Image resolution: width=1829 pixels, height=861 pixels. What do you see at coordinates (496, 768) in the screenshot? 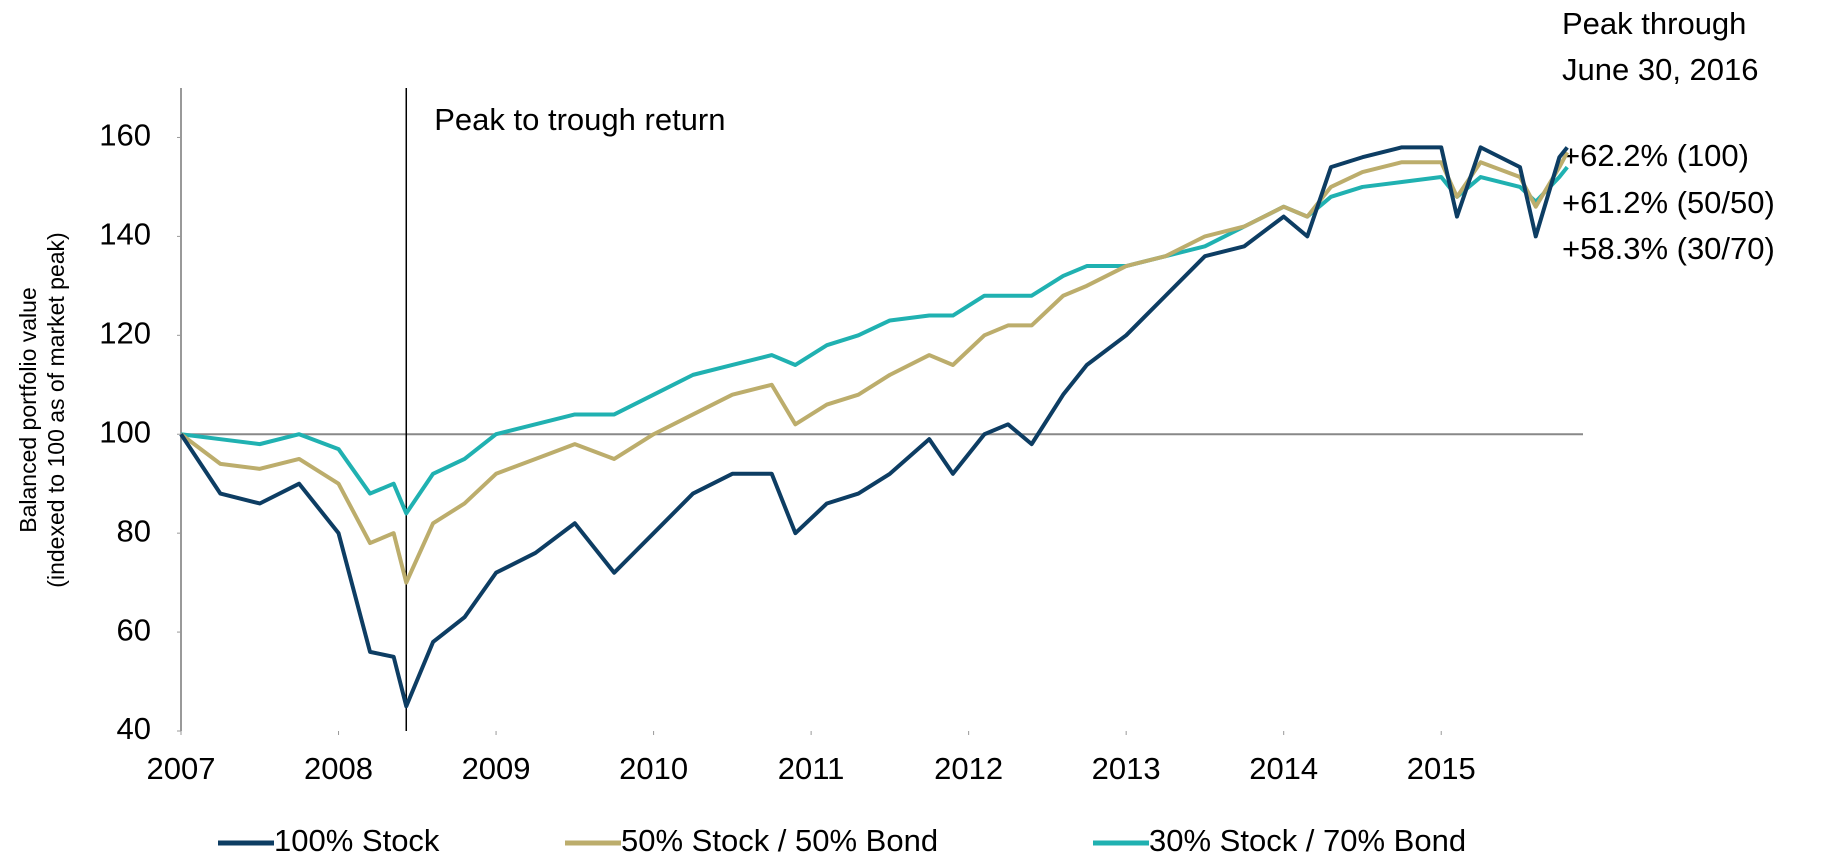
I see `x-tick-label: 2009` at bounding box center [496, 768].